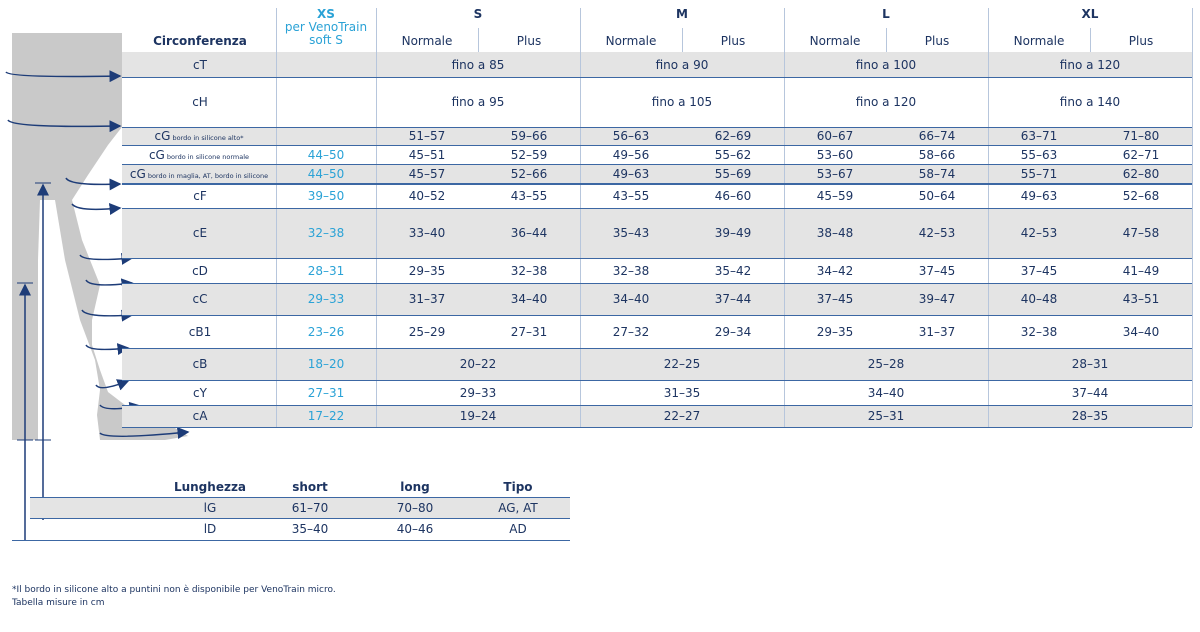 The height and width of the screenshot is (632, 1200). I want to click on size-value: 55–69, so click(733, 173).